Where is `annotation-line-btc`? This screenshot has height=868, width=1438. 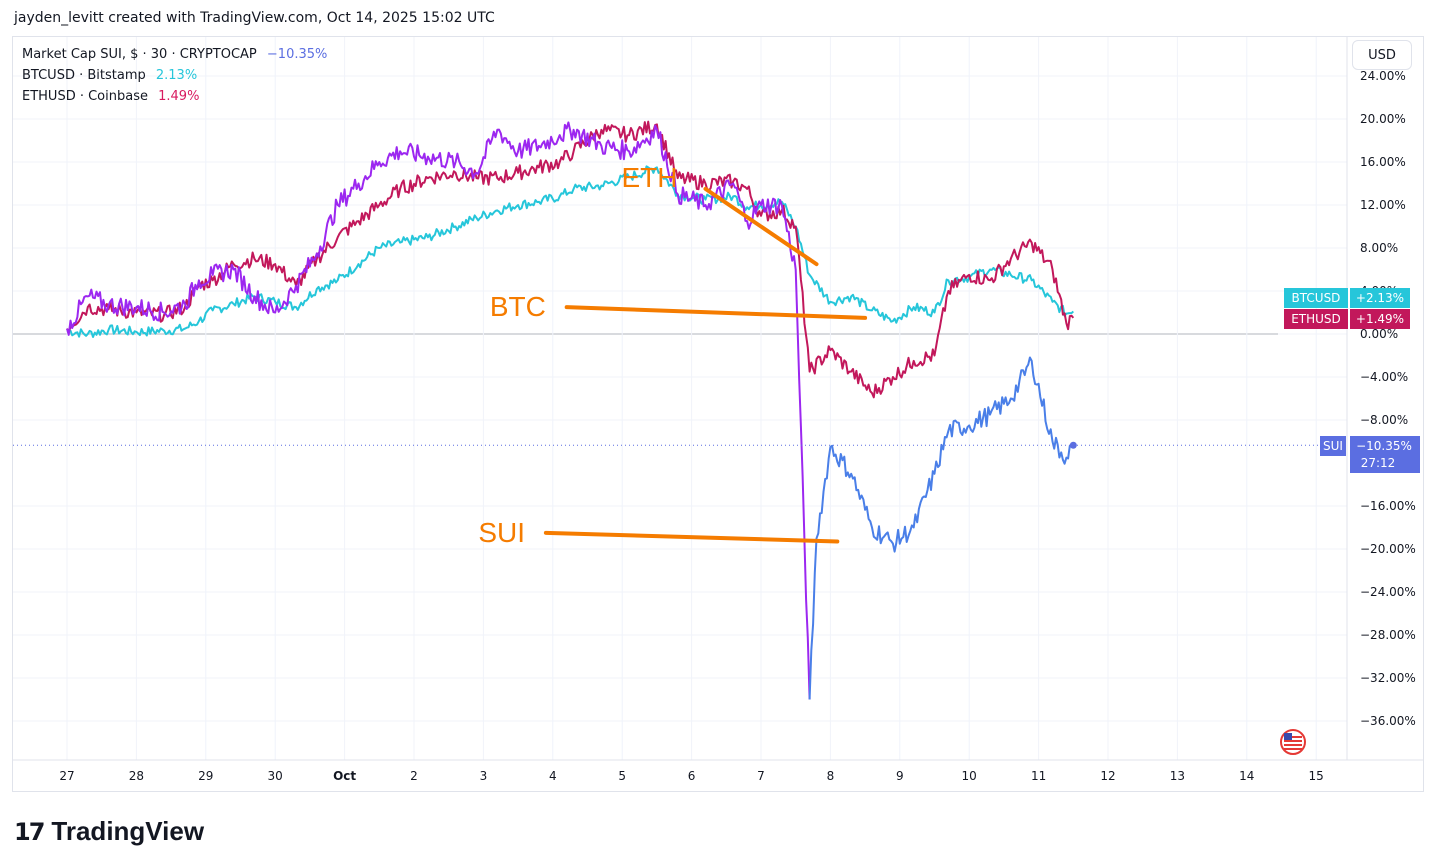
annotation-line-btc is located at coordinates (716, 312).